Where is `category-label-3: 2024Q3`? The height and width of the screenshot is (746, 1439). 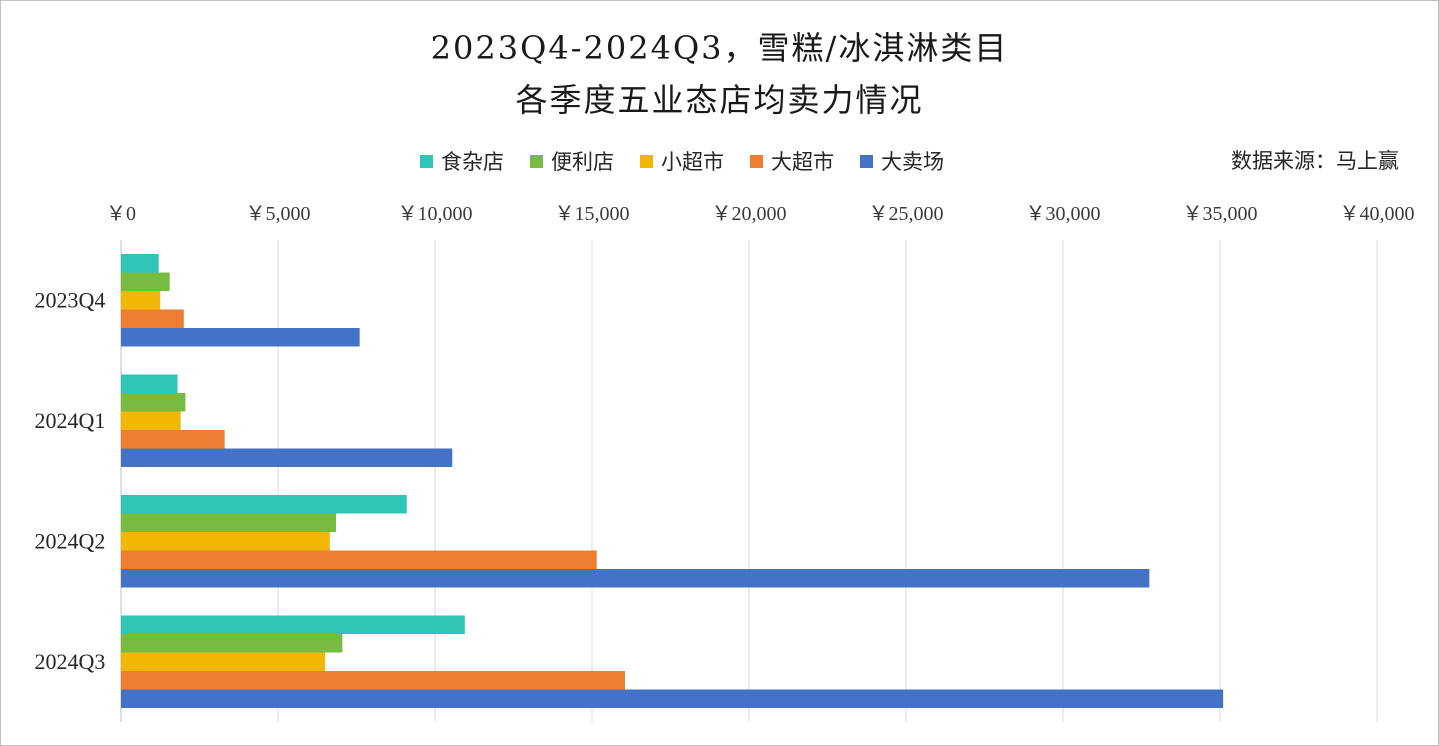 category-label-3: 2024Q3 is located at coordinates (70, 661).